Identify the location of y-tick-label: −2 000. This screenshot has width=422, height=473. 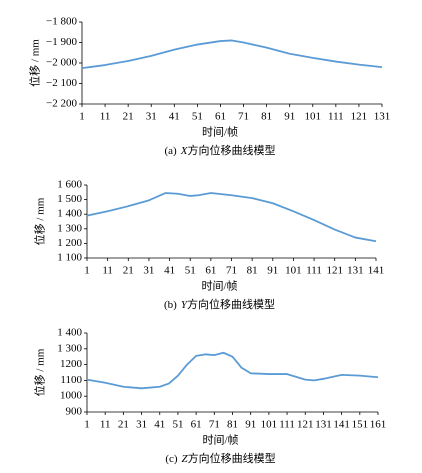
(61, 63).